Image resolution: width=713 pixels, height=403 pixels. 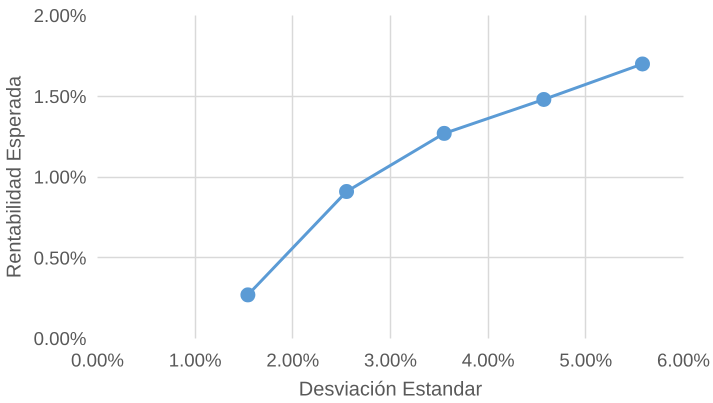 What do you see at coordinates (683, 360) in the screenshot?
I see `x-tick-label: 6.00%` at bounding box center [683, 360].